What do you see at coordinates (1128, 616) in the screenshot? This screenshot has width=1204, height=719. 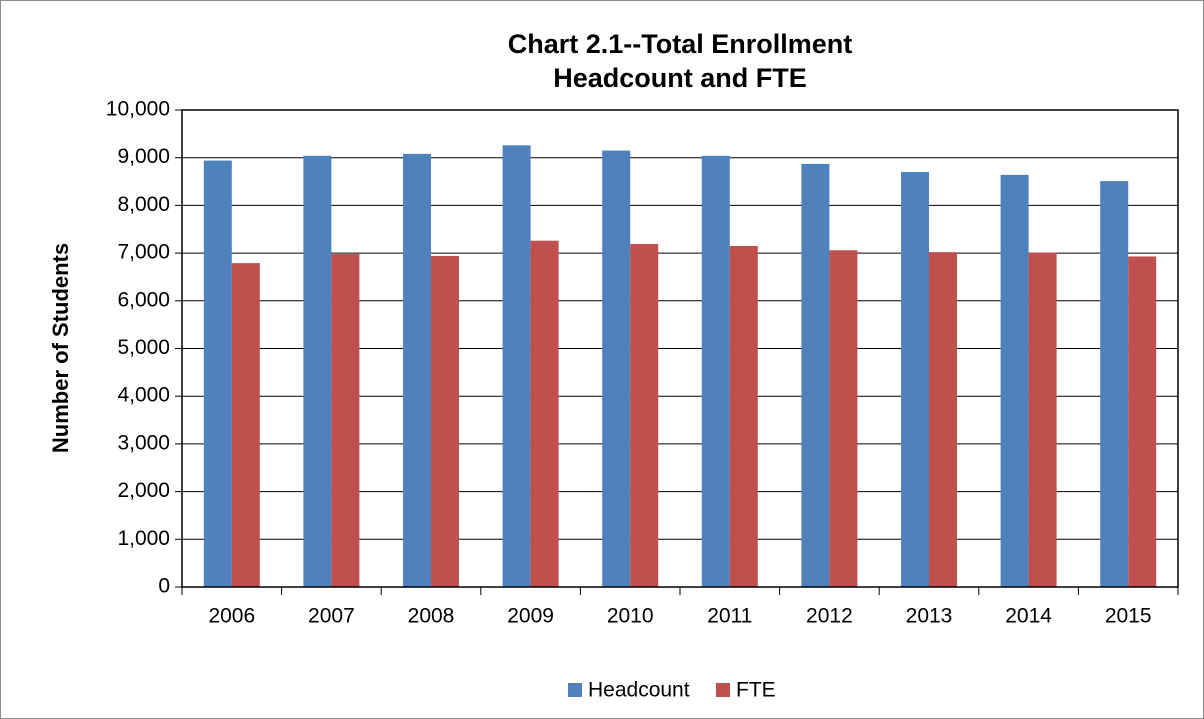 I see `x-tick-label: 2015` at bounding box center [1128, 616].